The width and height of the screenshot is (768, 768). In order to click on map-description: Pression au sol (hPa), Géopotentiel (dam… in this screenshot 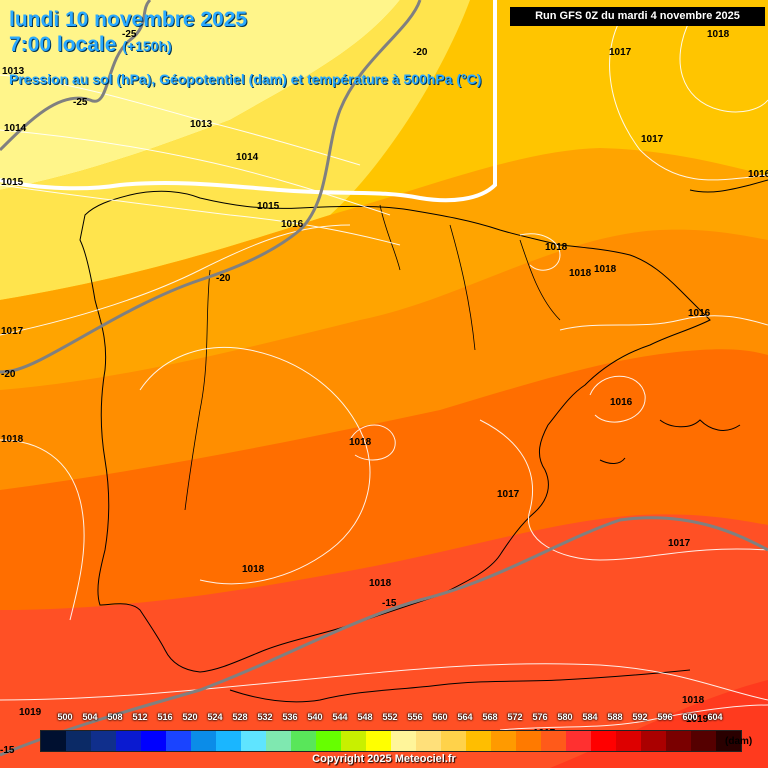, I will do `click(245, 79)`.